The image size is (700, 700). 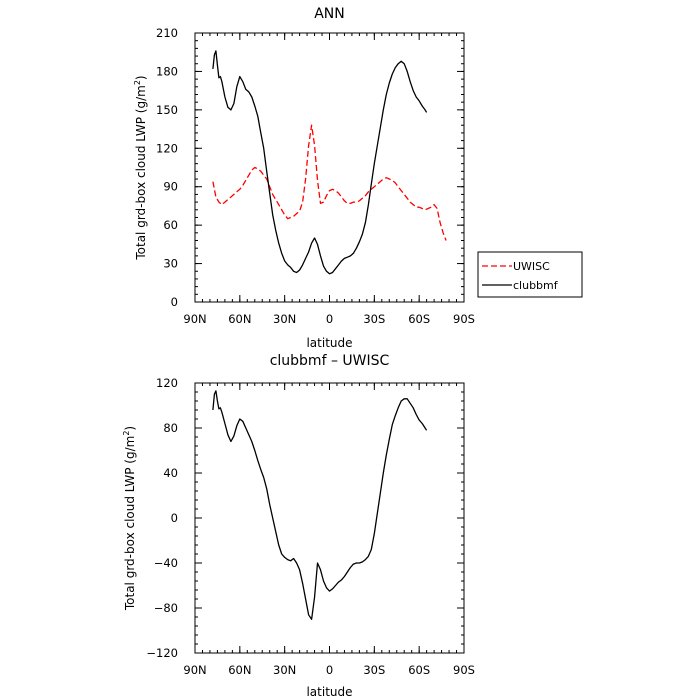 I want to click on y-tick-label: 150, so click(x=167, y=110).